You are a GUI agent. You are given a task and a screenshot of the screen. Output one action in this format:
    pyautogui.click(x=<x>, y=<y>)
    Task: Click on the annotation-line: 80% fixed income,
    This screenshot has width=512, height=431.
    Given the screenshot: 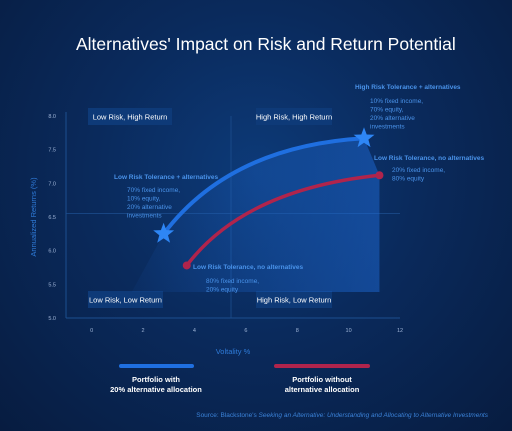 What is the action you would take?
    pyautogui.click(x=232, y=281)
    